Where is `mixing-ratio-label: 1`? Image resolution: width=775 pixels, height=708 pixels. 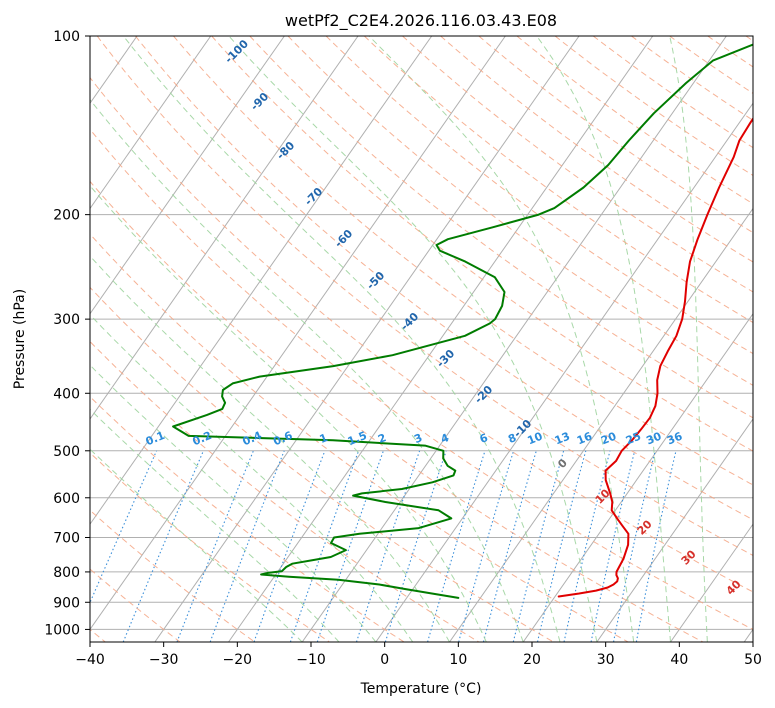 mixing-ratio-label: 1 is located at coordinates (324, 438).